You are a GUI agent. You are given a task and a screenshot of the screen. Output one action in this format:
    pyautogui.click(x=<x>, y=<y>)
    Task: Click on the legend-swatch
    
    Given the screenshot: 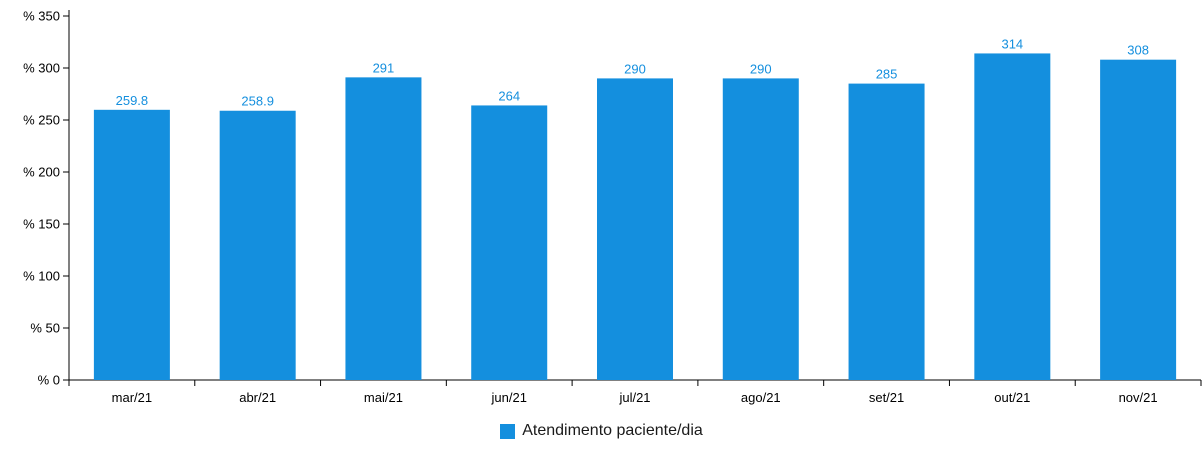 What is the action you would take?
    pyautogui.click(x=508, y=431)
    